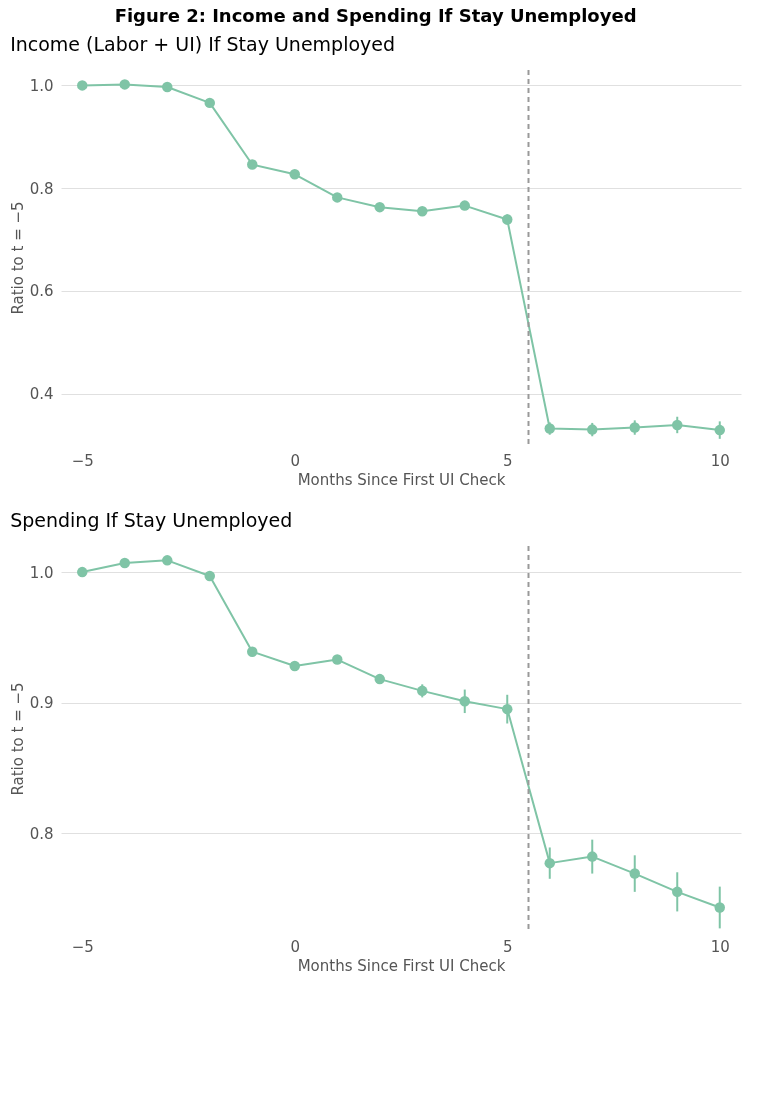 Image resolution: width=779 pixels, height=1104 pixels. I want to click on chart-title: Figure 2: Income and Spending If Stay Unemployed, so click(375, 15).